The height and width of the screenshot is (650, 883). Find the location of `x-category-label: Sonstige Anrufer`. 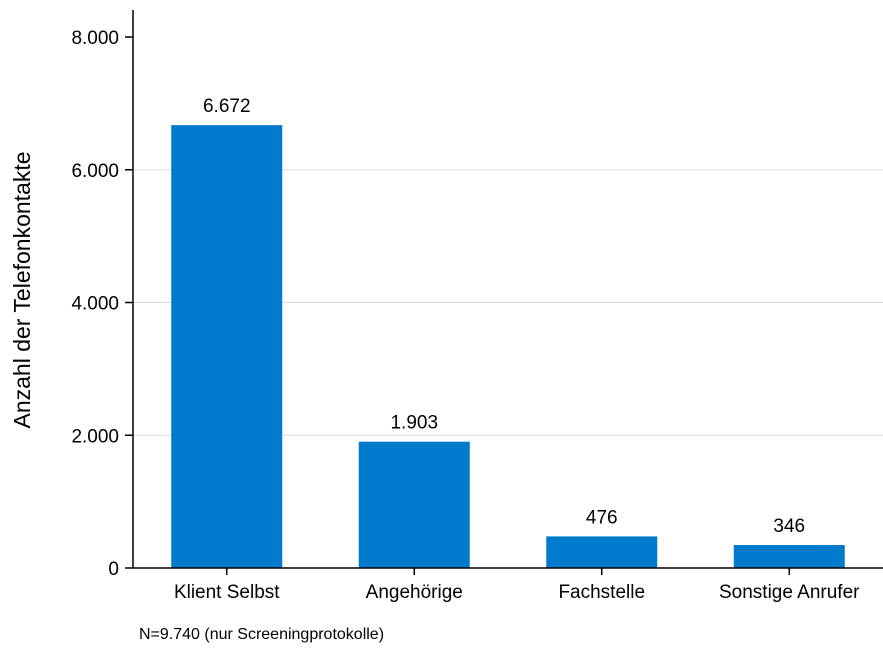

x-category-label: Sonstige Anrufer is located at coordinates (789, 592).